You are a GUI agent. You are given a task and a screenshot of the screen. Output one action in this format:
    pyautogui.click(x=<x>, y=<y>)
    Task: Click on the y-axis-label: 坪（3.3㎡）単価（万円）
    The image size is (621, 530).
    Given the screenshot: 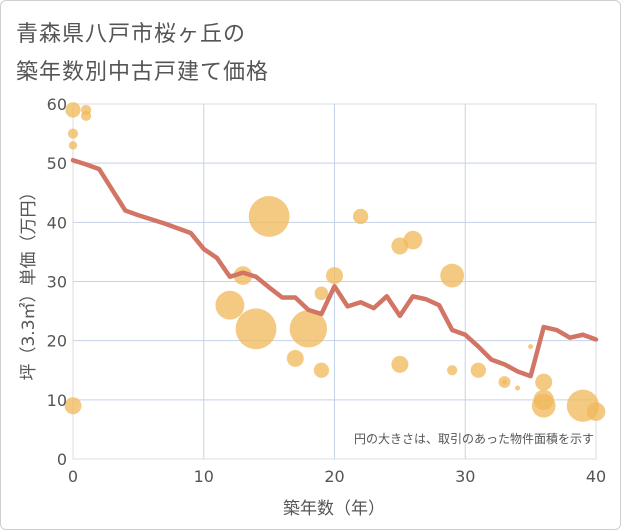 What is the action you would take?
    pyautogui.click(x=29, y=281)
    